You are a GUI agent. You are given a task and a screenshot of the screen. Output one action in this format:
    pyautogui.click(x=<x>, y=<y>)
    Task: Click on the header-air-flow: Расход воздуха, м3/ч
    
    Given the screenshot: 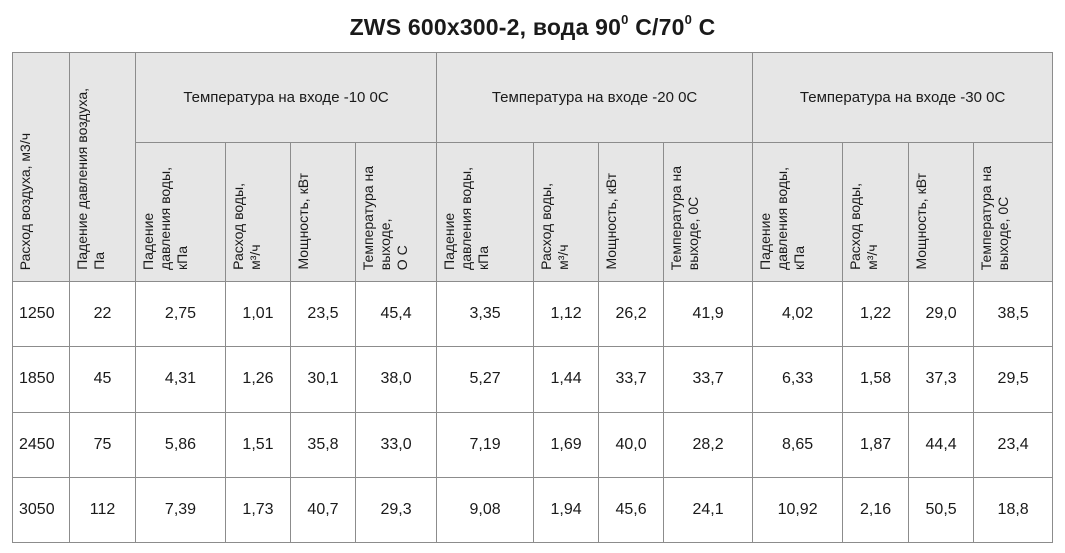 What is the action you would take?
    pyautogui.click(x=41, y=167)
    